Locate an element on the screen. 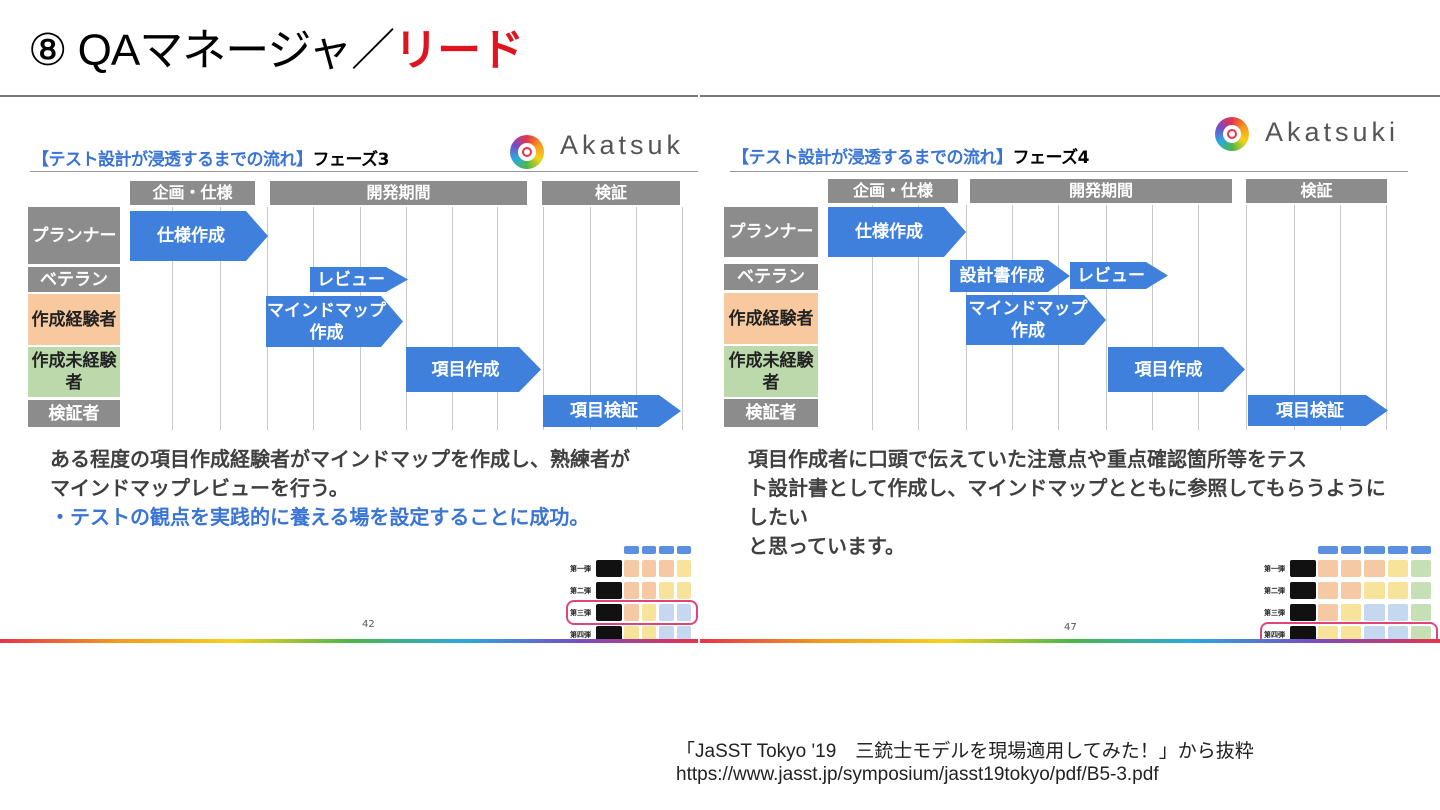  logo-text: Akatsuk is located at coordinates (622, 145).